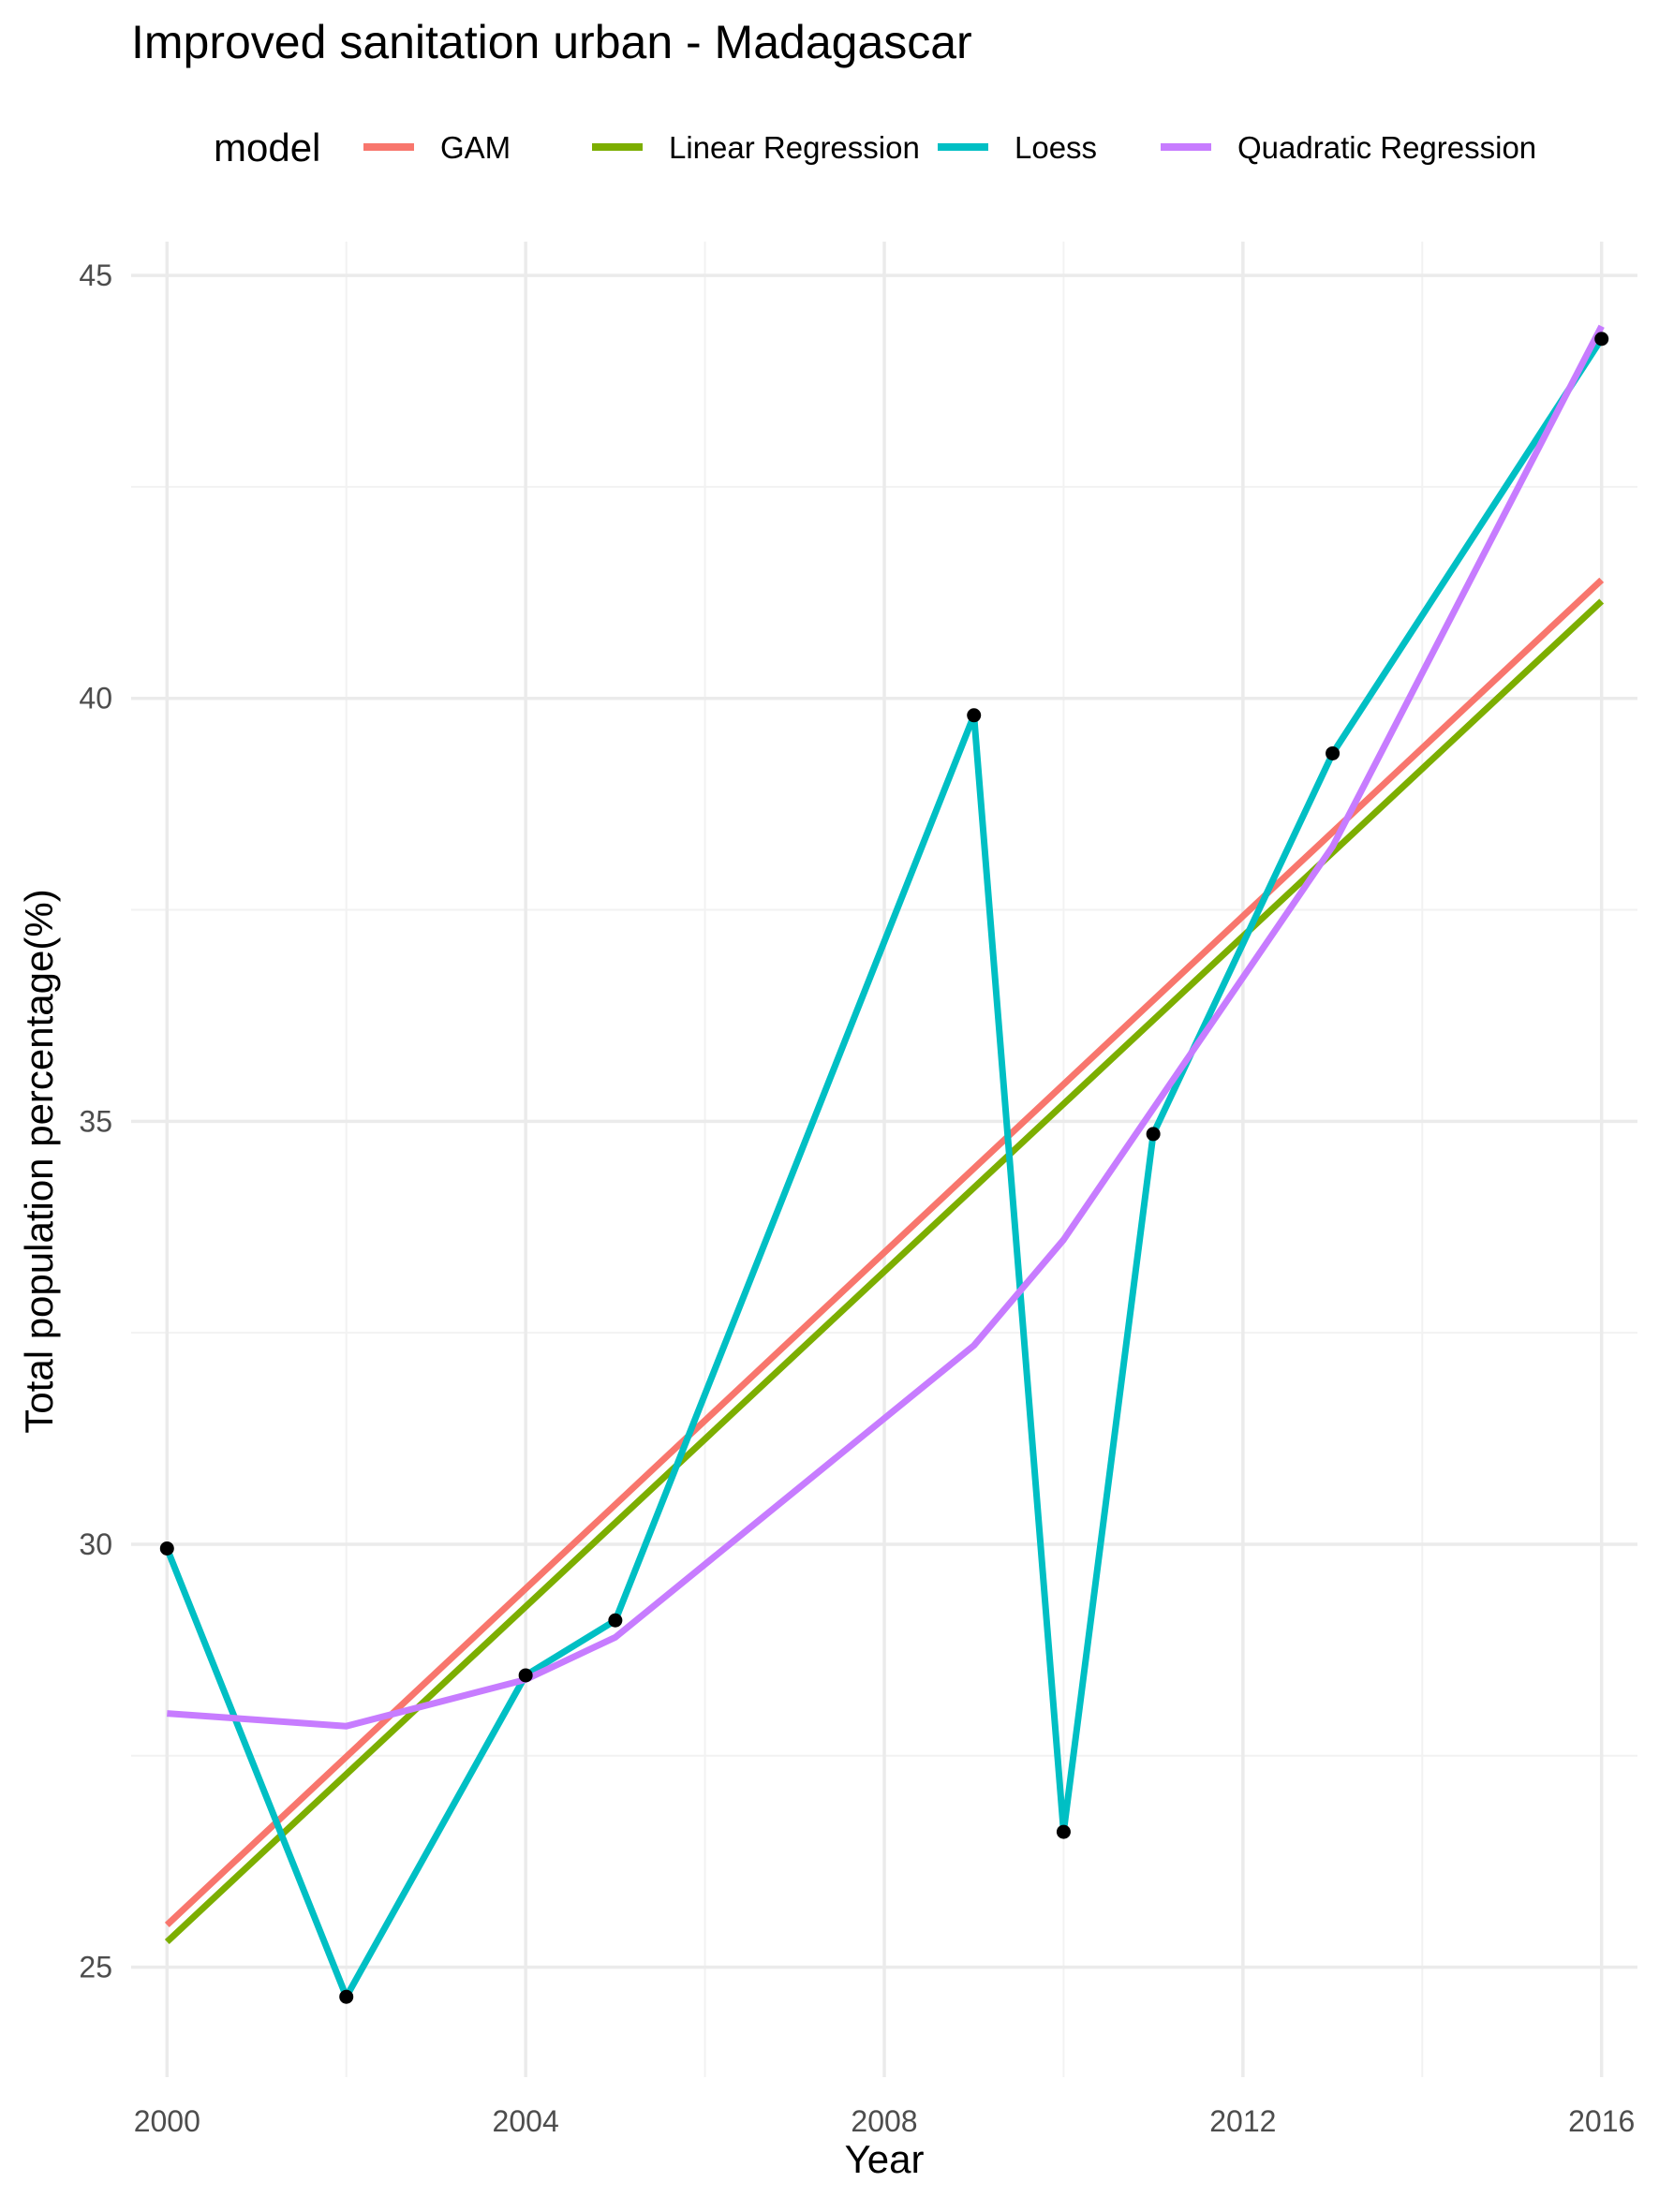 Image resolution: width=1659 pixels, height=2212 pixels. What do you see at coordinates (795, 148) in the screenshot?
I see `legend-label-linear-regression: Linear Regression` at bounding box center [795, 148].